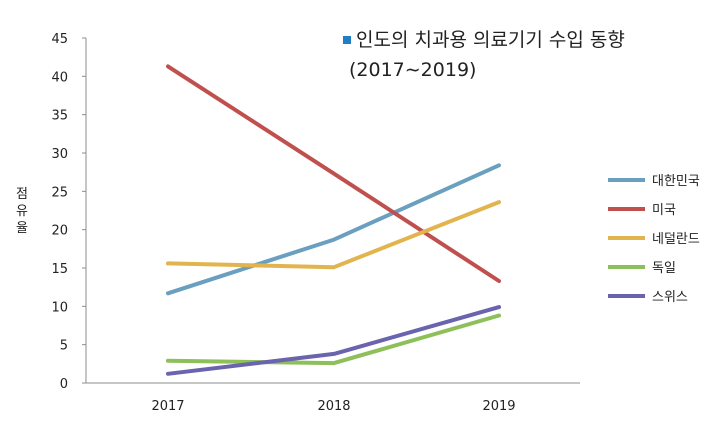 The image size is (720, 436). What do you see at coordinates (484, 55) in the screenshot?
I see `chart-title: 인도의 치과용 의료기기 수입 동향 (2017∼2019)` at bounding box center [484, 55].